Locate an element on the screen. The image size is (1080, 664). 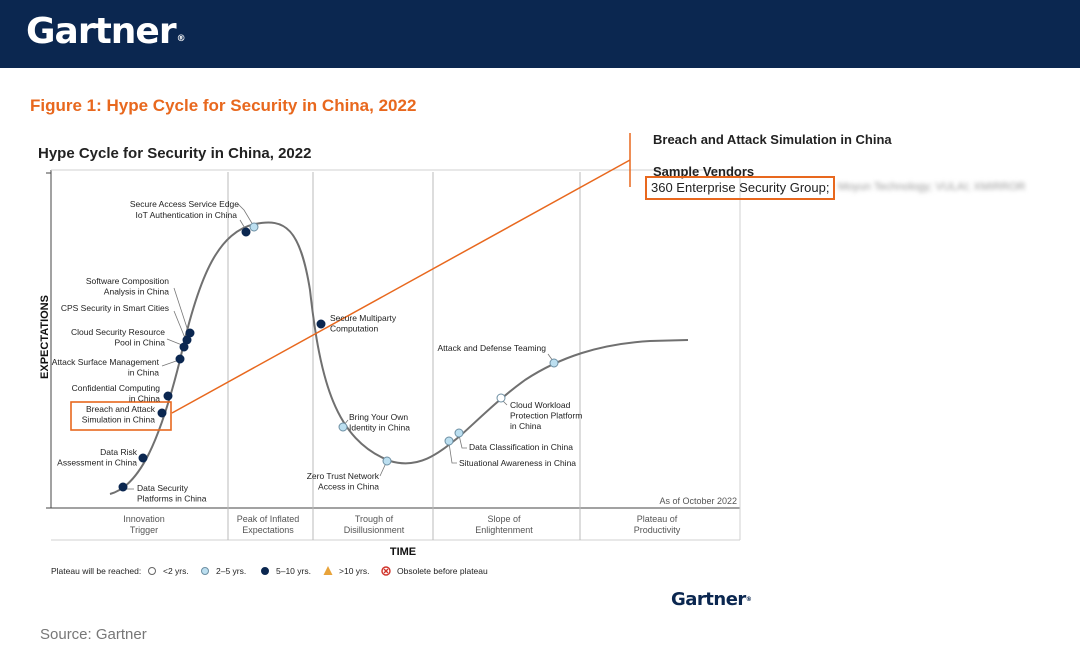
light-blue-circle-icon is located at coordinates (205, 571).